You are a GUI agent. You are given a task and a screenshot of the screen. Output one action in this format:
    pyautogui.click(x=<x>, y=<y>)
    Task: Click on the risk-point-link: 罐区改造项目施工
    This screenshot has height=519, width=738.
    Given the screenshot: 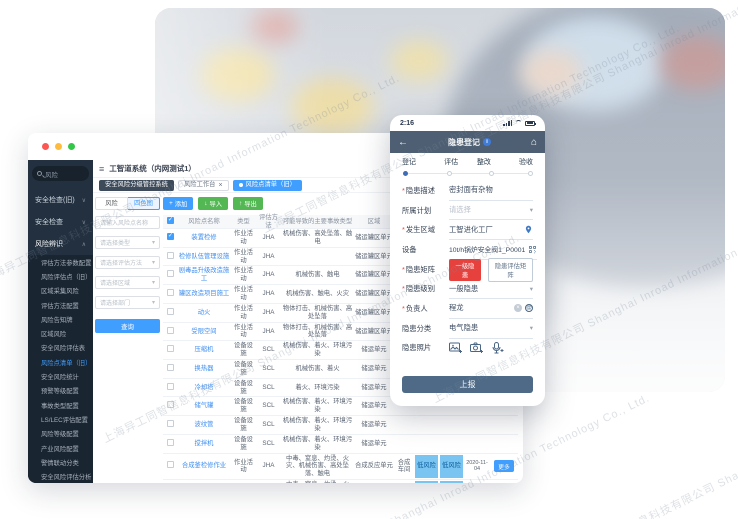 What is the action you would take?
    pyautogui.click(x=204, y=294)
    